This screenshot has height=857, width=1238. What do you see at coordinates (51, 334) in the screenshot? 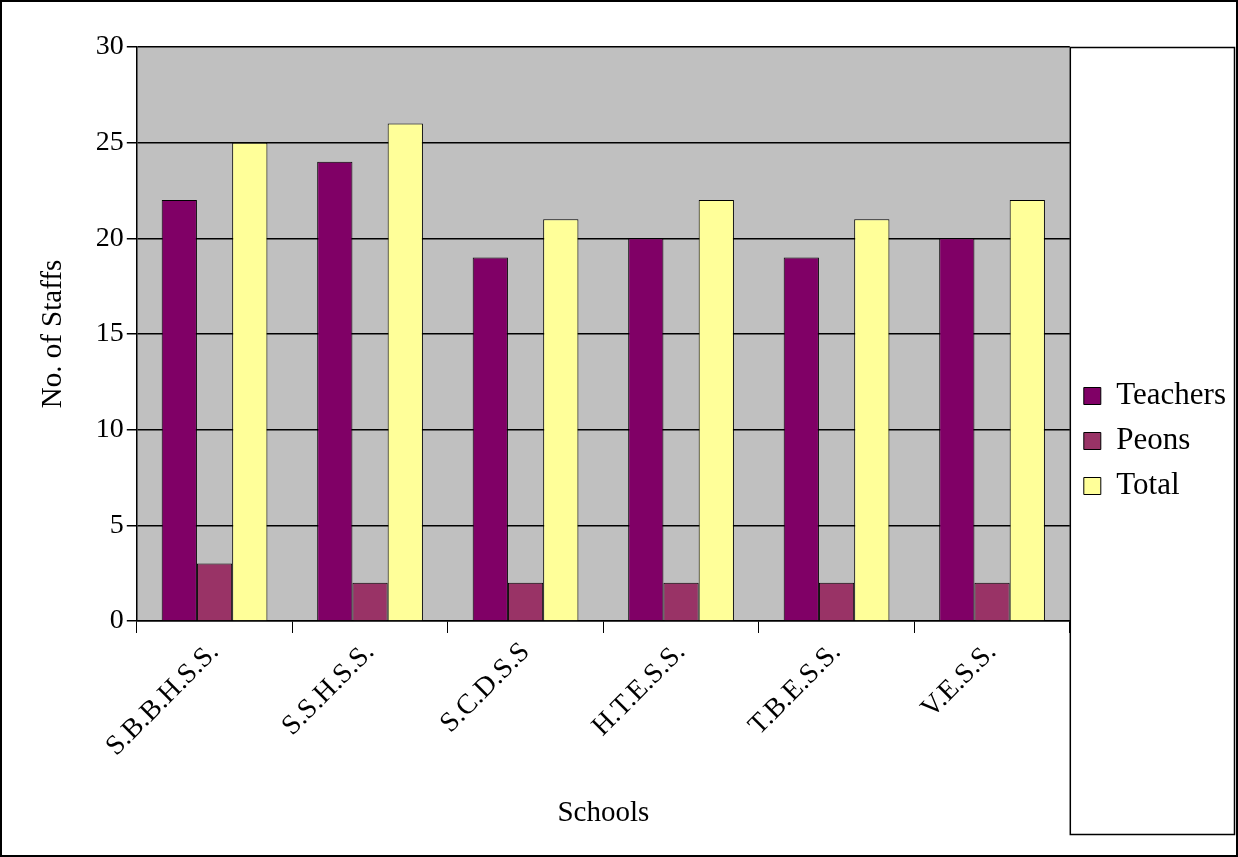
I see `y-axis-title: No. of Staffs` at bounding box center [51, 334].